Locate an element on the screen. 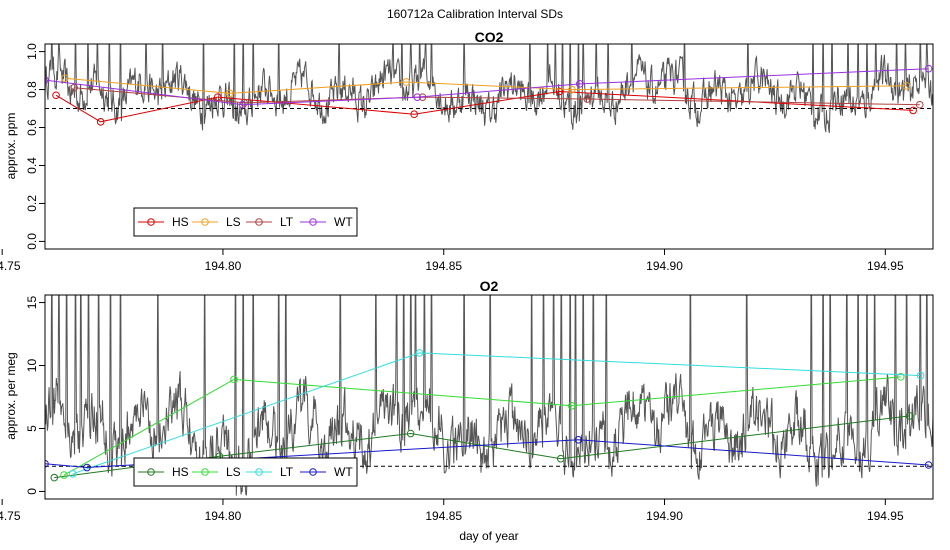 The height and width of the screenshot is (550, 950). o2-x-tick-label: 194.80 is located at coordinates (223, 516).